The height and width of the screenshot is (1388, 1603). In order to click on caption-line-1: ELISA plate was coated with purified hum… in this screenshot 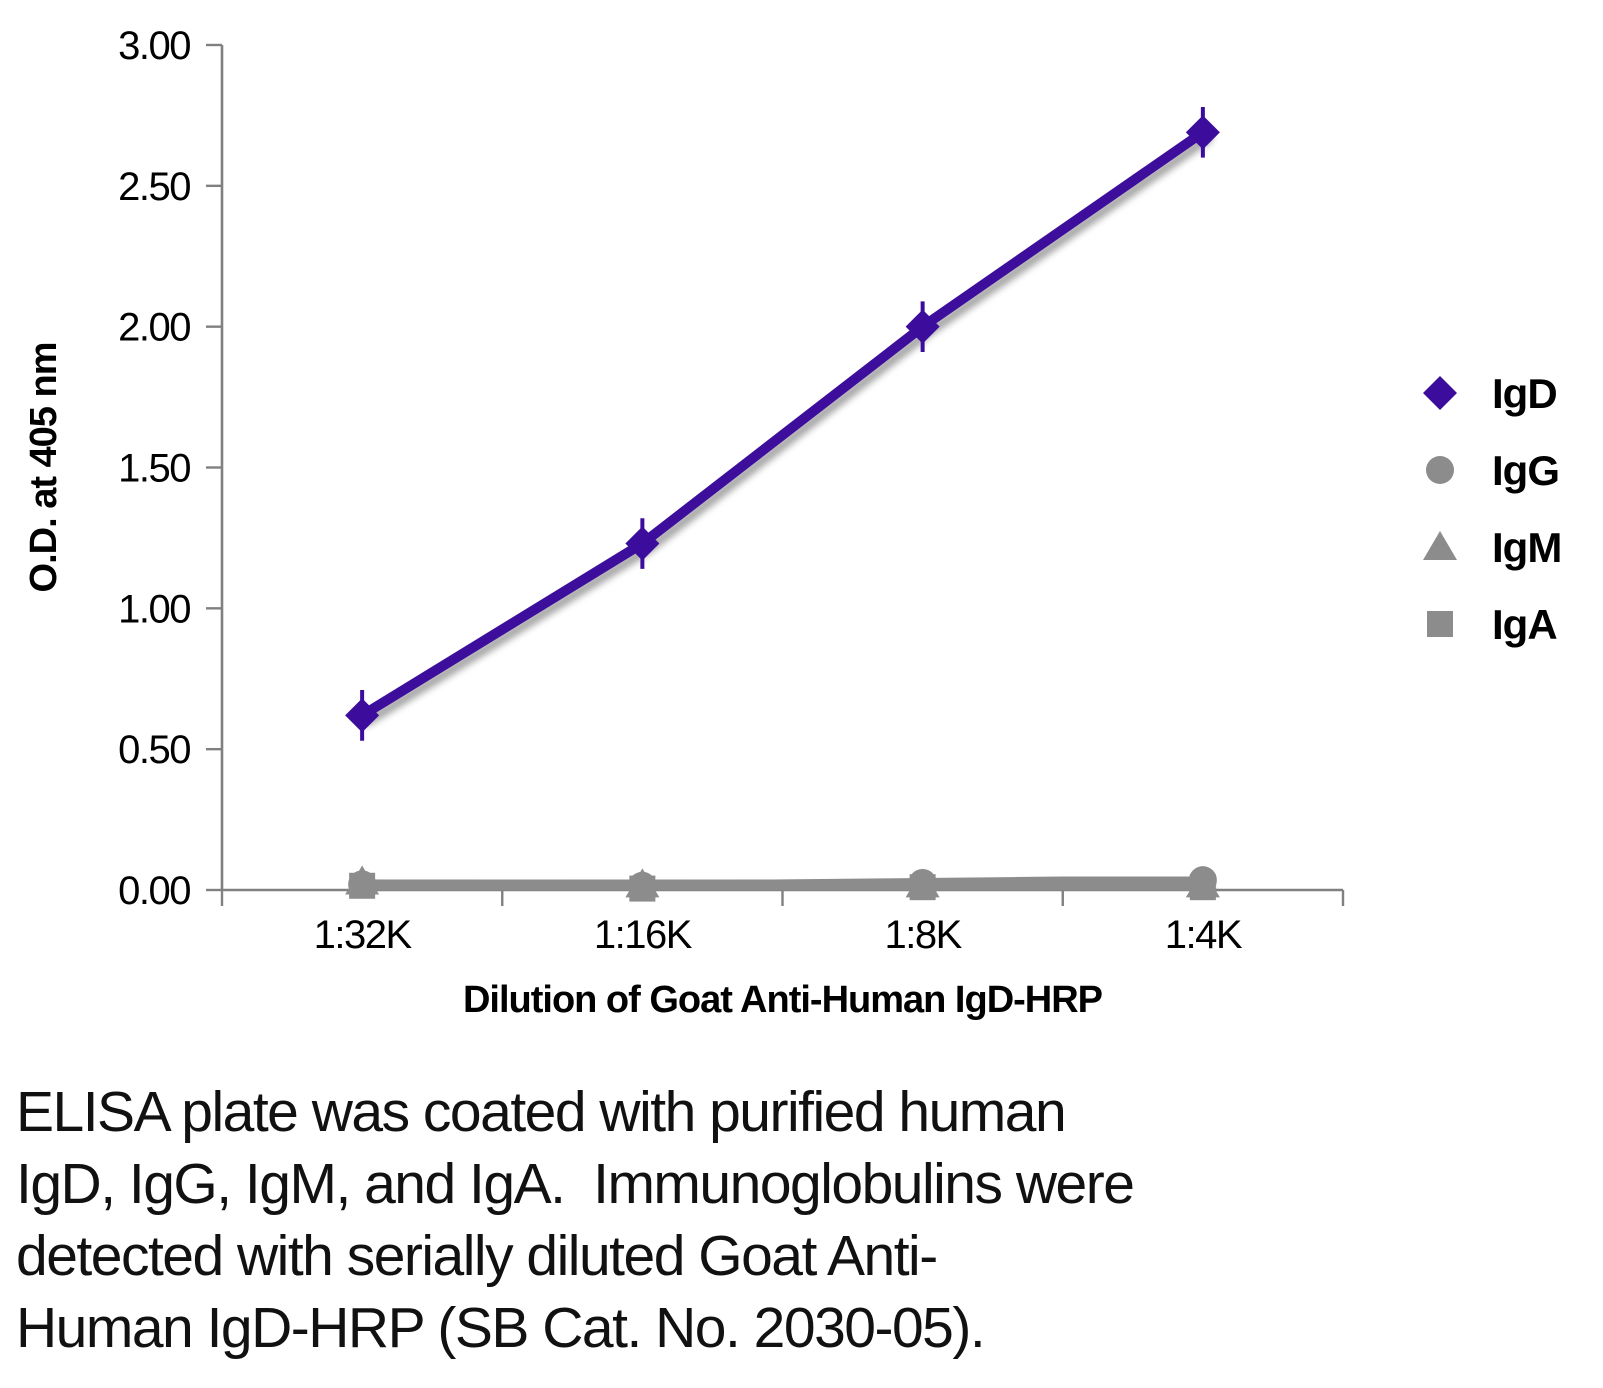, I will do `click(541, 1112)`.